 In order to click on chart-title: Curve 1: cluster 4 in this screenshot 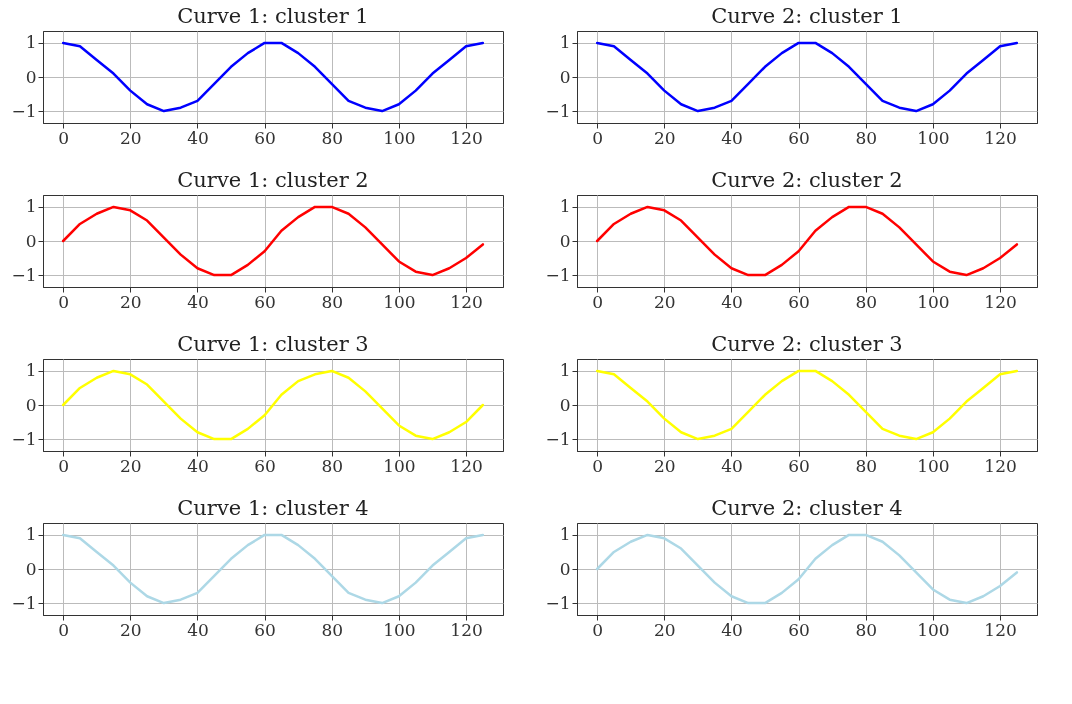, I will do `click(273, 508)`.